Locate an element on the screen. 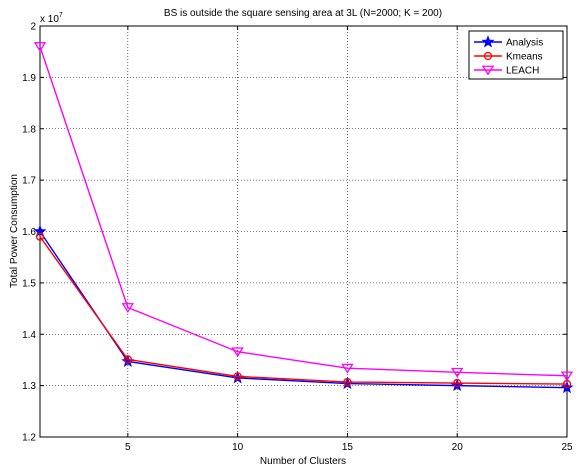  y-tick-label: 1.9 is located at coordinates (29, 78).